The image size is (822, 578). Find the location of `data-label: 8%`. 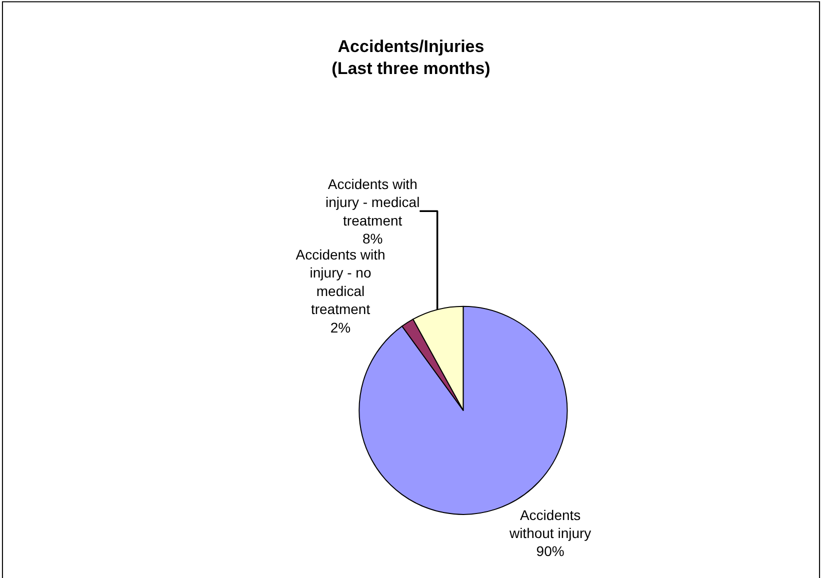

data-label: 8% is located at coordinates (372, 238).